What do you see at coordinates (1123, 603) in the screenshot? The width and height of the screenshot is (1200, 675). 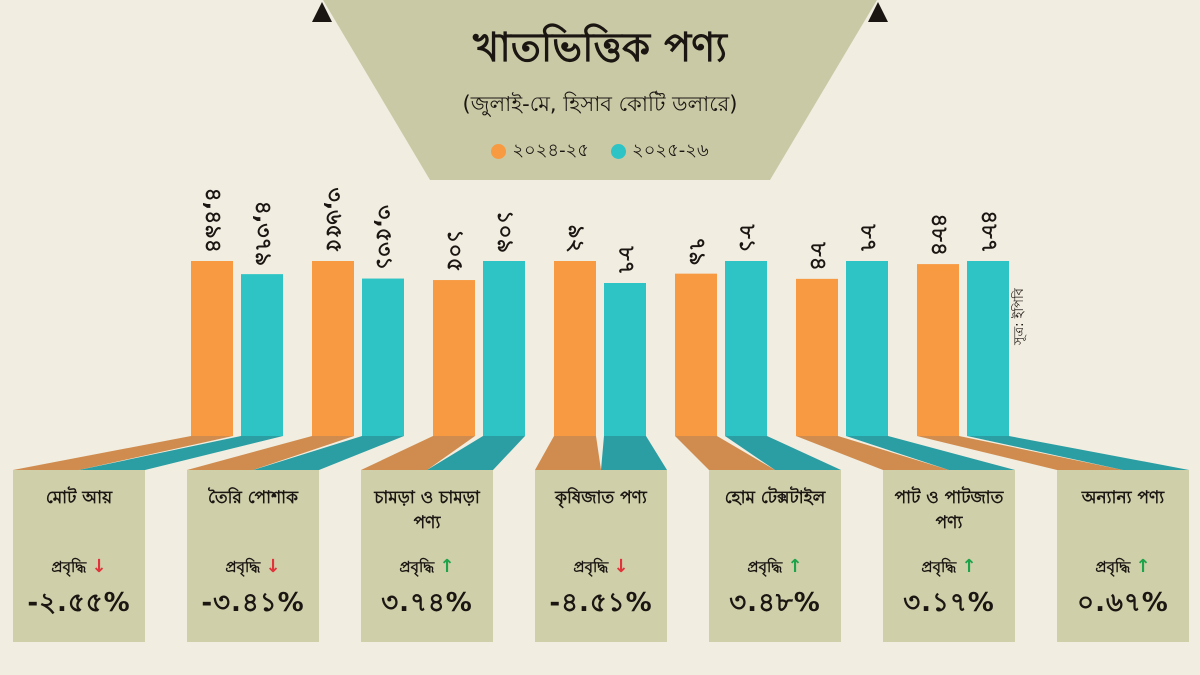 I see `card-growth-value: ০.৬৭%` at bounding box center [1123, 603].